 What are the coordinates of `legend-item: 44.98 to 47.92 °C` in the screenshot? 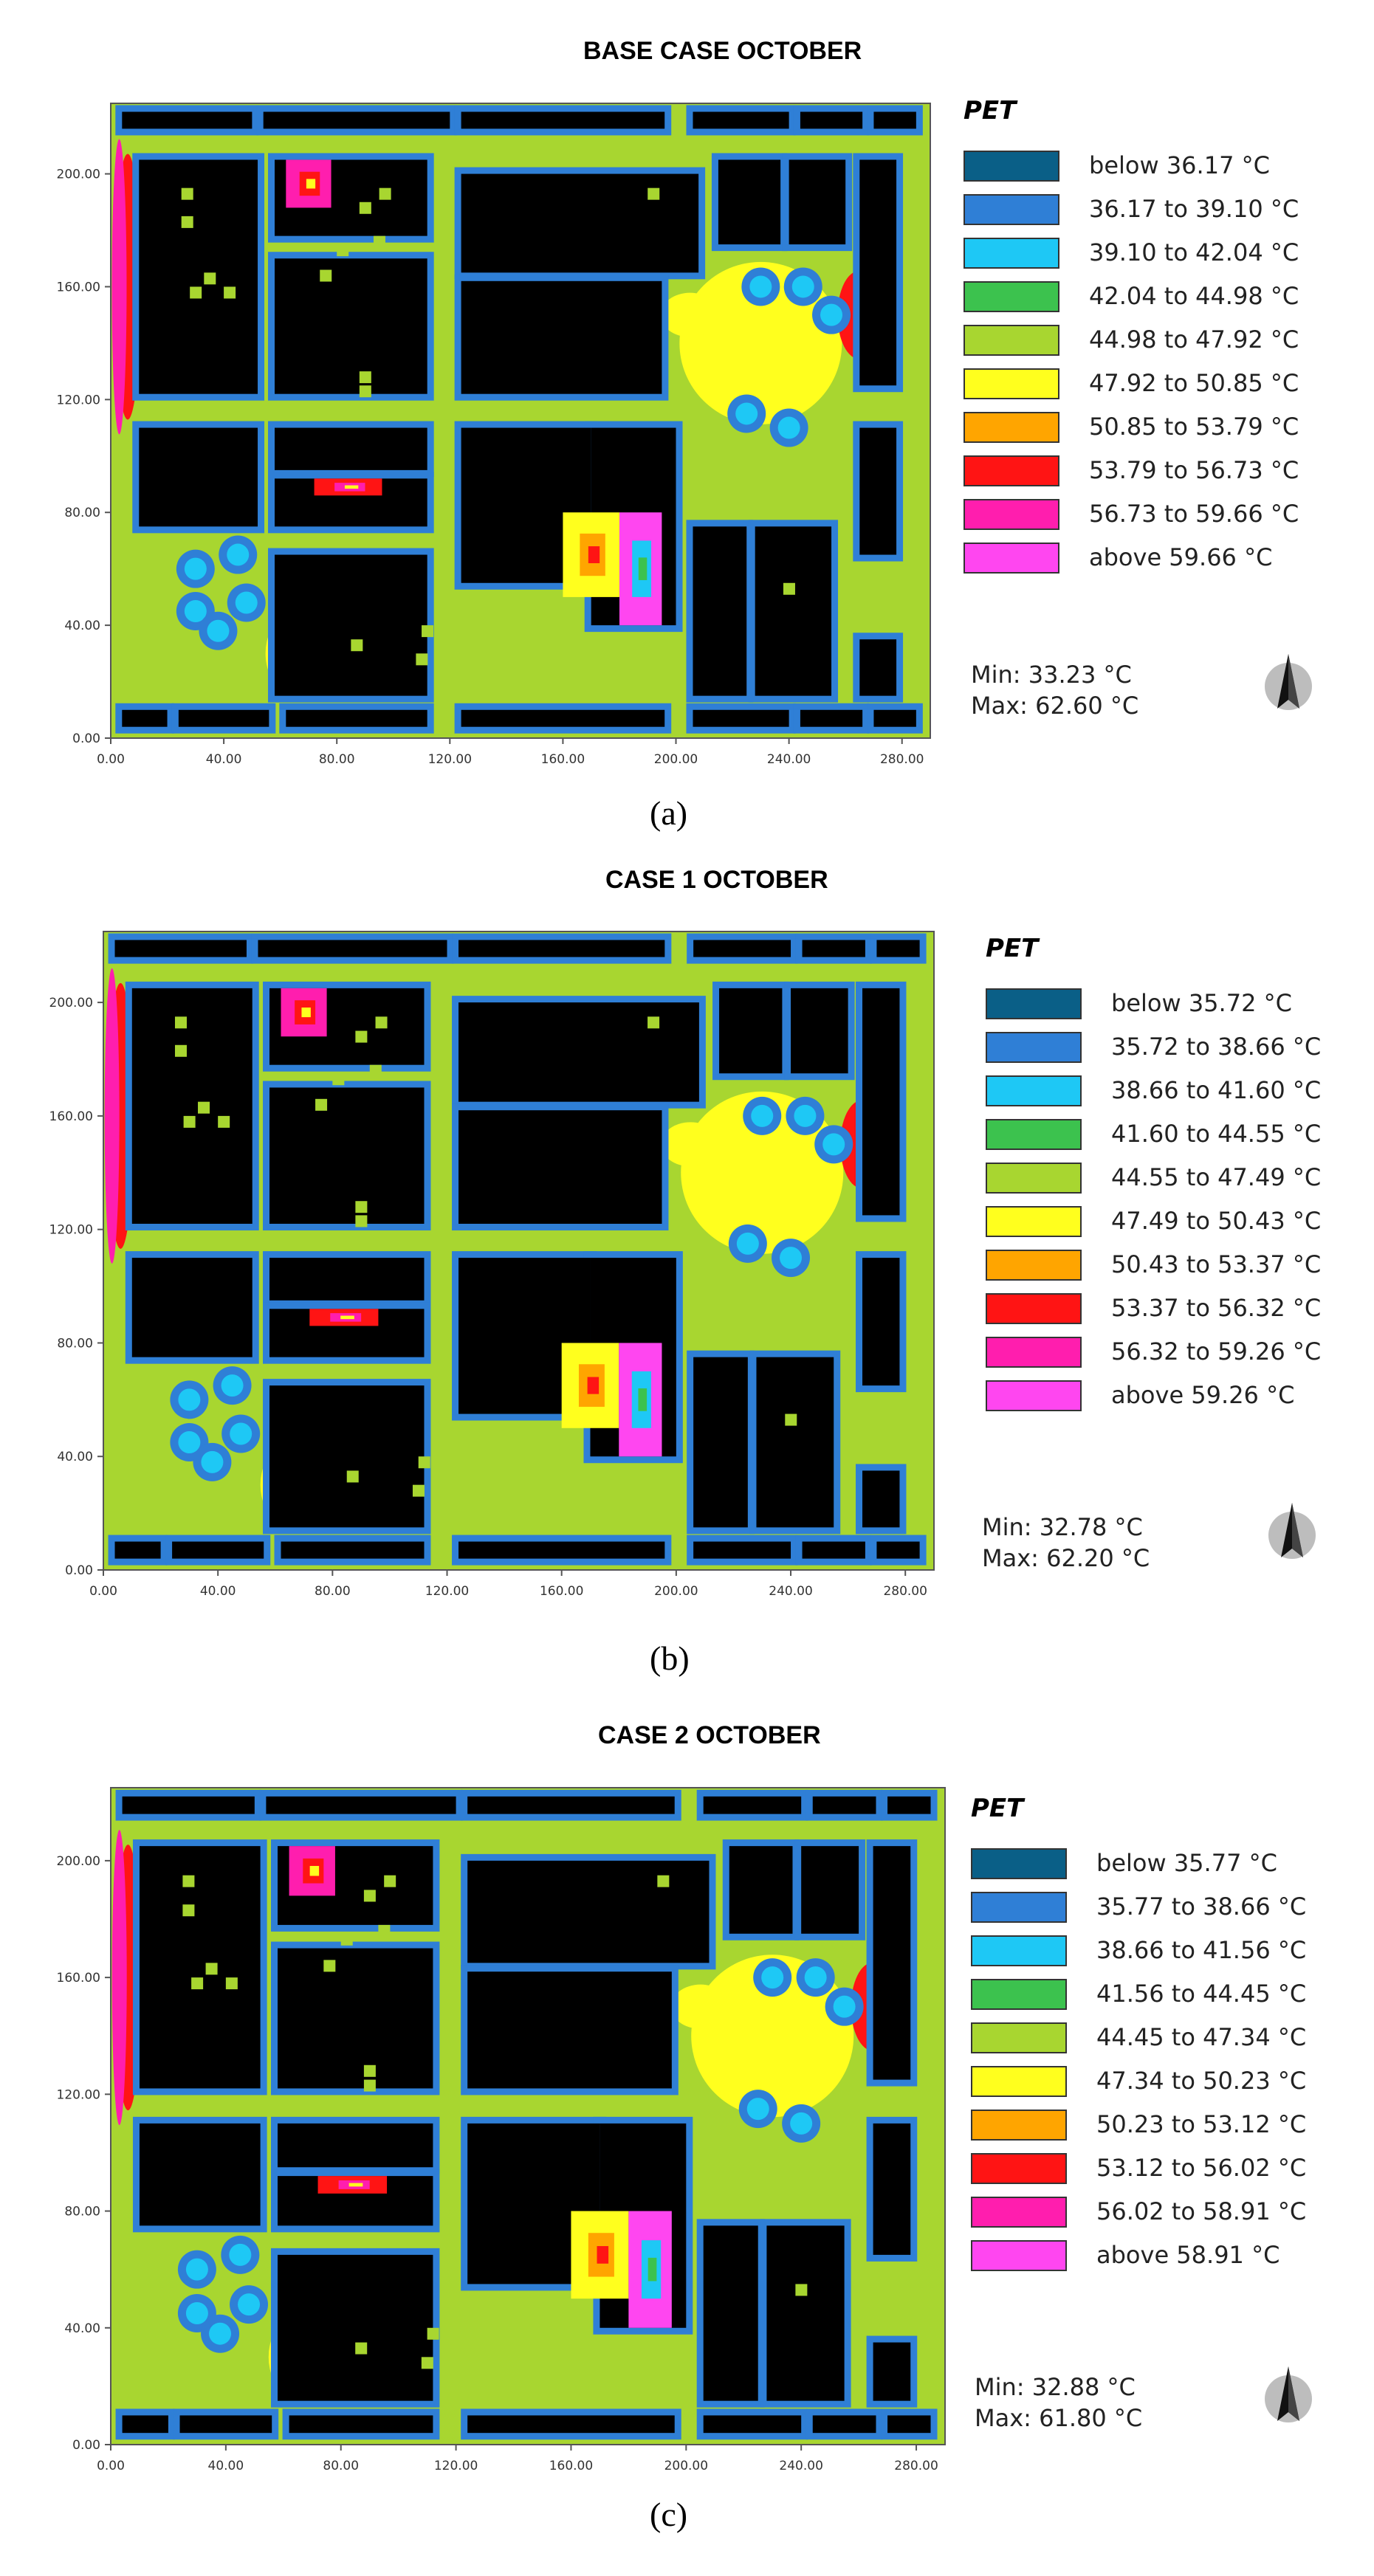 It's located at (1168, 341).